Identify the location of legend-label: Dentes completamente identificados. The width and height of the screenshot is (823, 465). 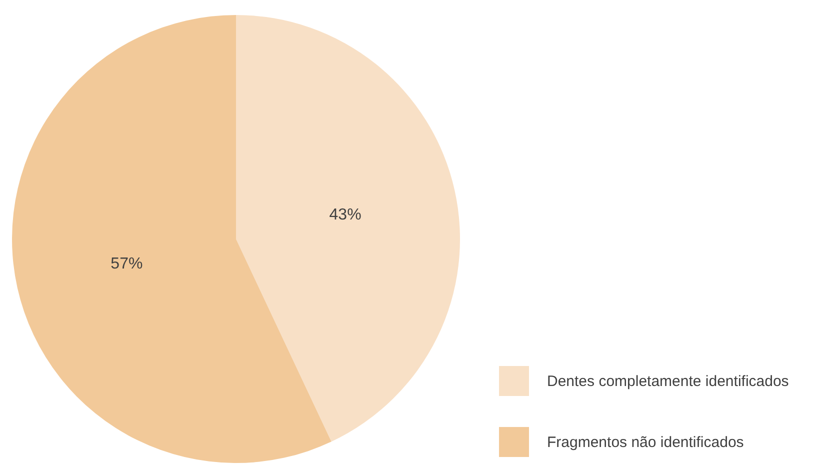
(668, 381).